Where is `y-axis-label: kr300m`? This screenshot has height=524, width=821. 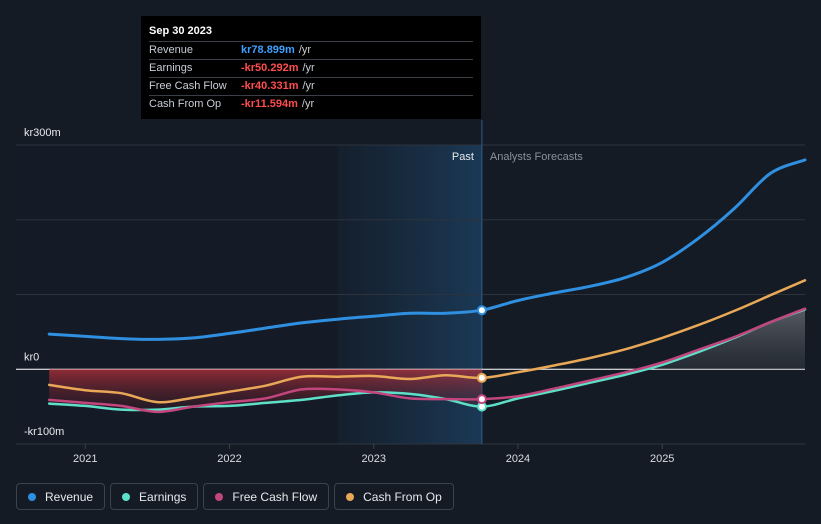 y-axis-label: kr300m is located at coordinates (42, 133).